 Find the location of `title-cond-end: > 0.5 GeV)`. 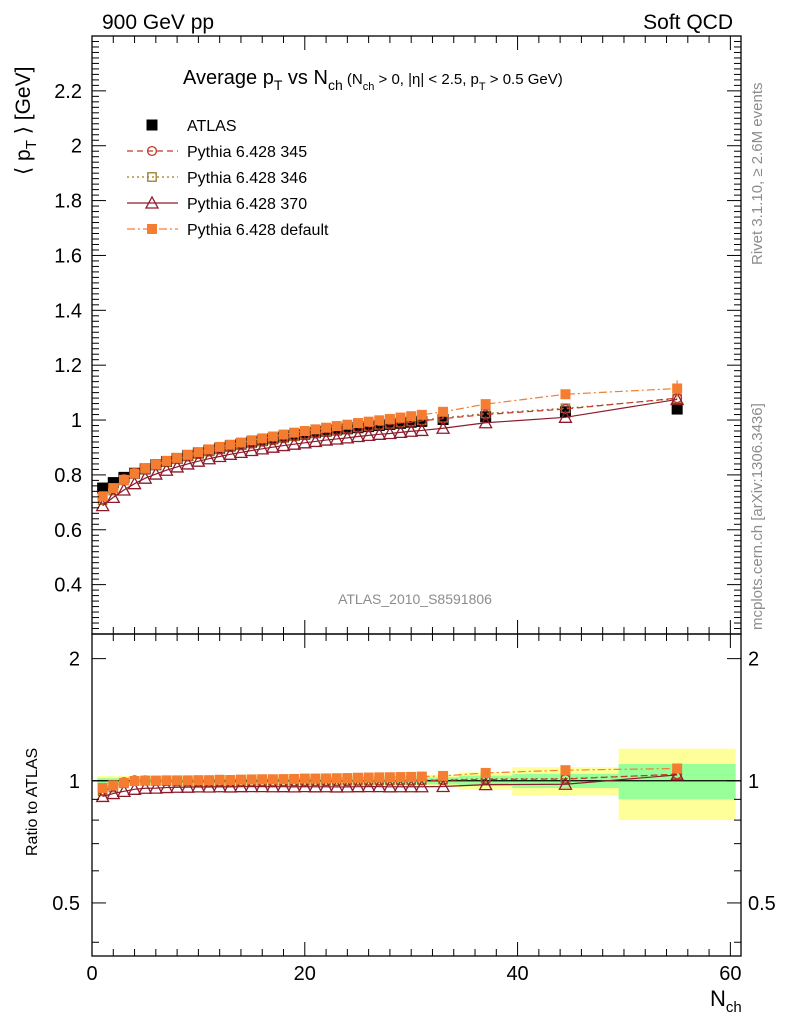

title-cond-end: > 0.5 GeV) is located at coordinates (524, 79).